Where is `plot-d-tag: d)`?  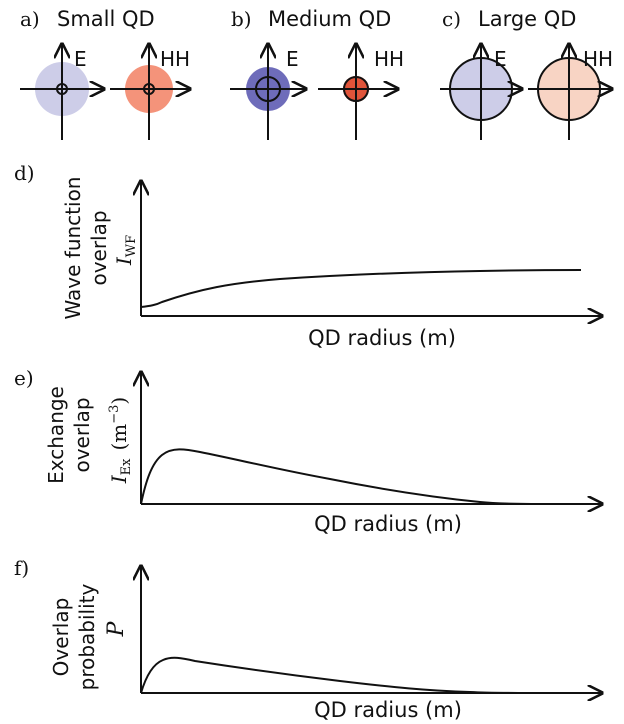
plot-d-tag: d) is located at coordinates (24, 173).